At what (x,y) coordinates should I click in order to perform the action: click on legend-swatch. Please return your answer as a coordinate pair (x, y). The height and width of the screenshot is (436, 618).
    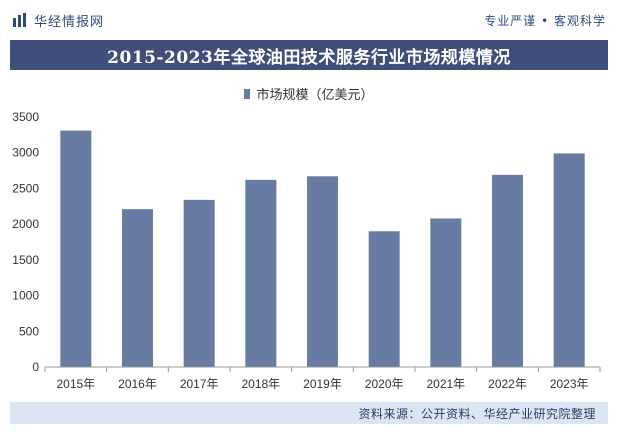
    Looking at the image, I should click on (247, 93).